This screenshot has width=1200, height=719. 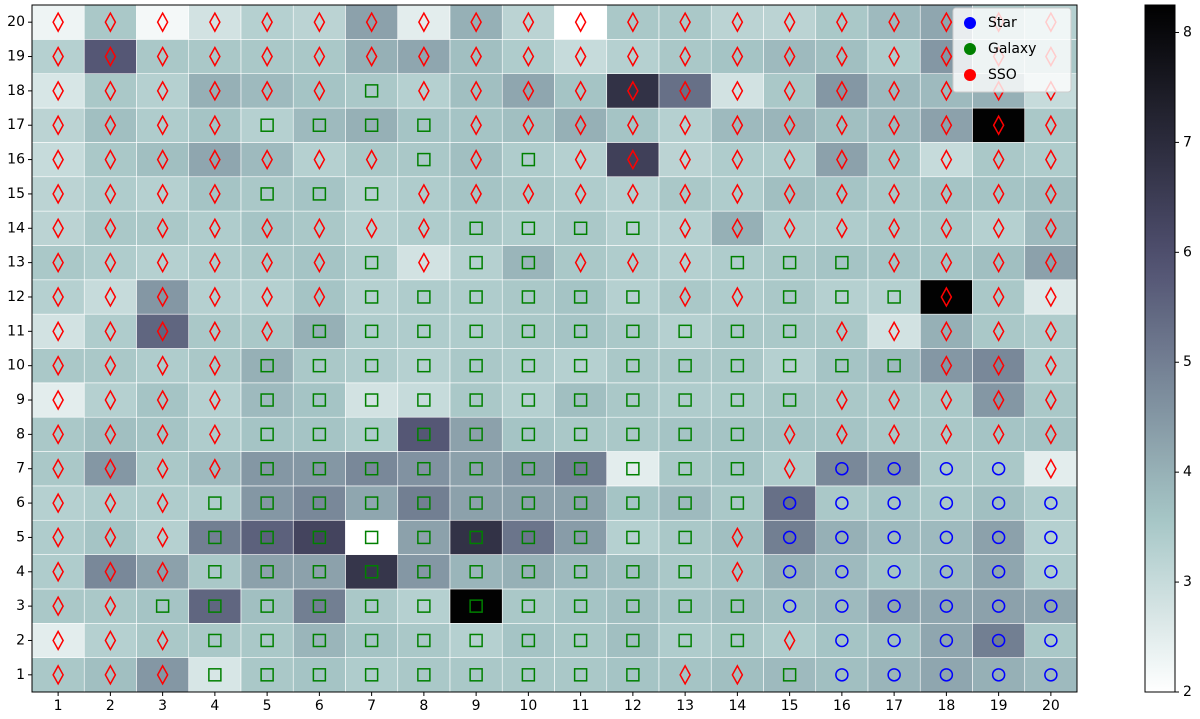 I want to click on y-tick-label: 14, so click(x=16, y=228).